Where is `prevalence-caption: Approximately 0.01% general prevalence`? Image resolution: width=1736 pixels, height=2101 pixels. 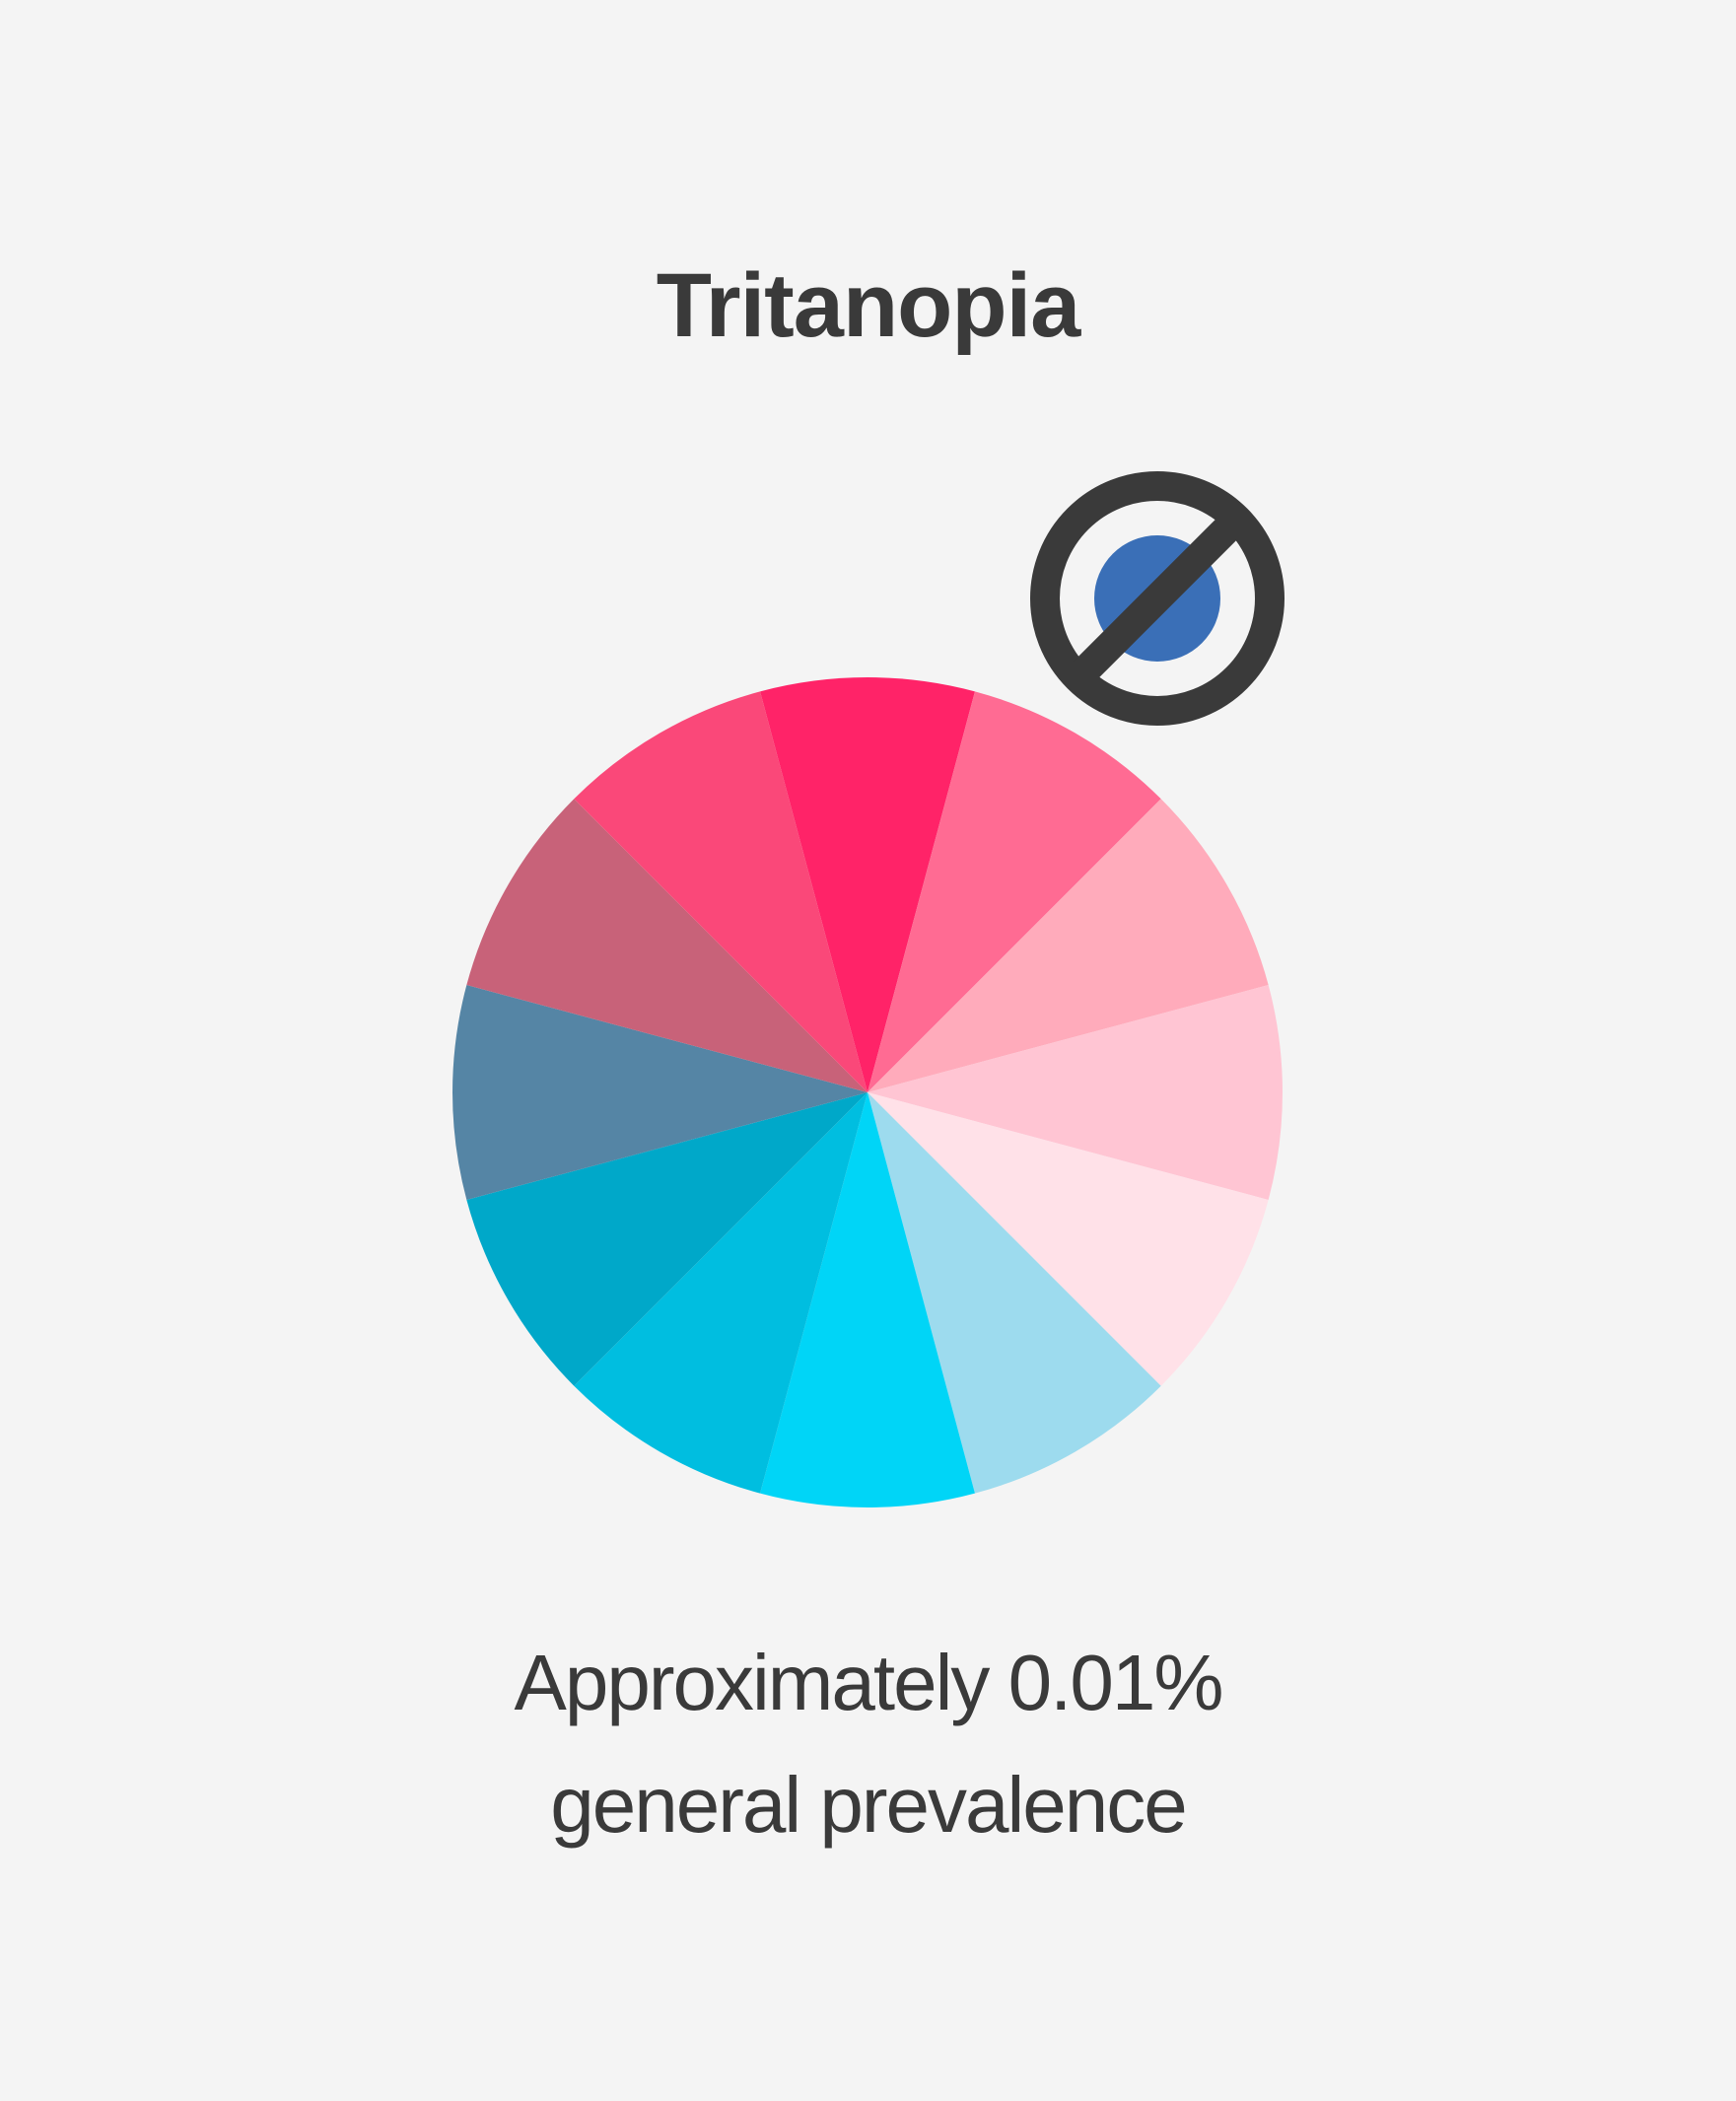 prevalence-caption: Approximately 0.01% general prevalence is located at coordinates (868, 1744).